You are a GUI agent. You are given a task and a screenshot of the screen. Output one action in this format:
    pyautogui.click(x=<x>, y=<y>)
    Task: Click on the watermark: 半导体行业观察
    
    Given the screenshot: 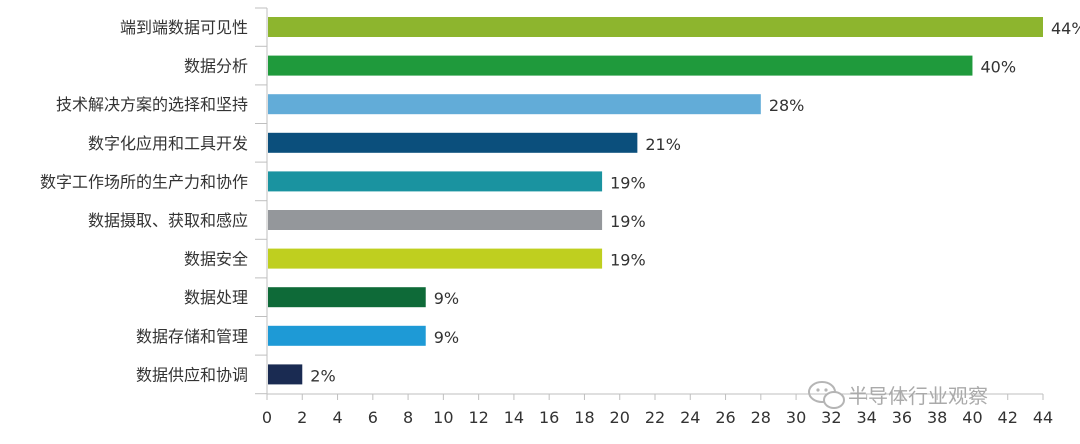 What is the action you would take?
    pyautogui.click(x=898, y=395)
    